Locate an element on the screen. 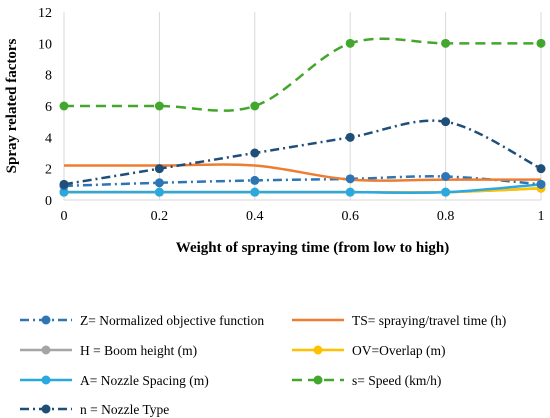 The height and width of the screenshot is (418, 550). legend-item: Z= Normalized objective function is located at coordinates (142, 320).